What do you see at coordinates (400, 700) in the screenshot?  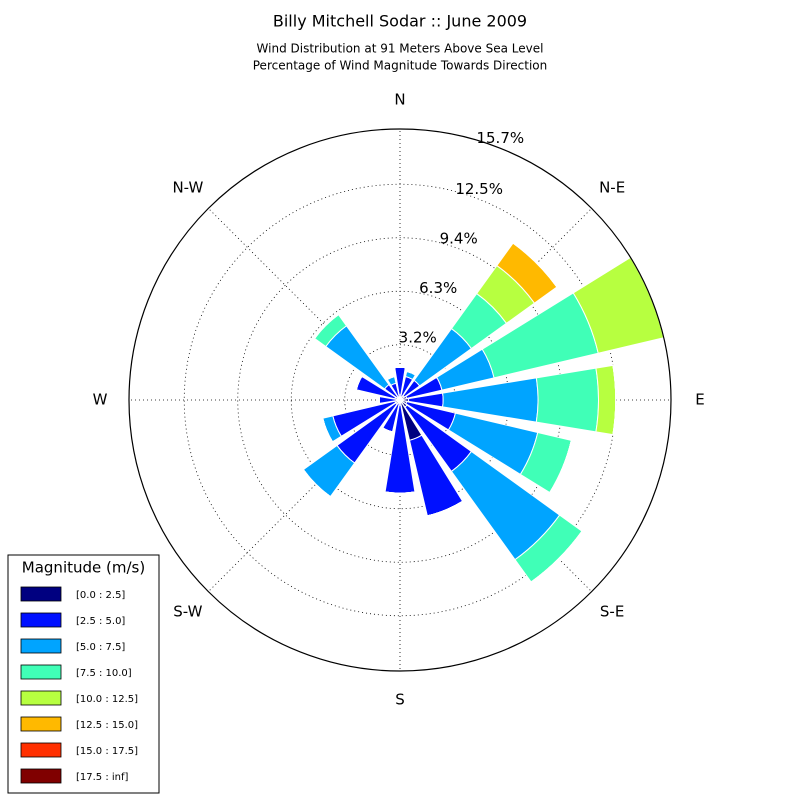 I see `direction-label: S` at bounding box center [400, 700].